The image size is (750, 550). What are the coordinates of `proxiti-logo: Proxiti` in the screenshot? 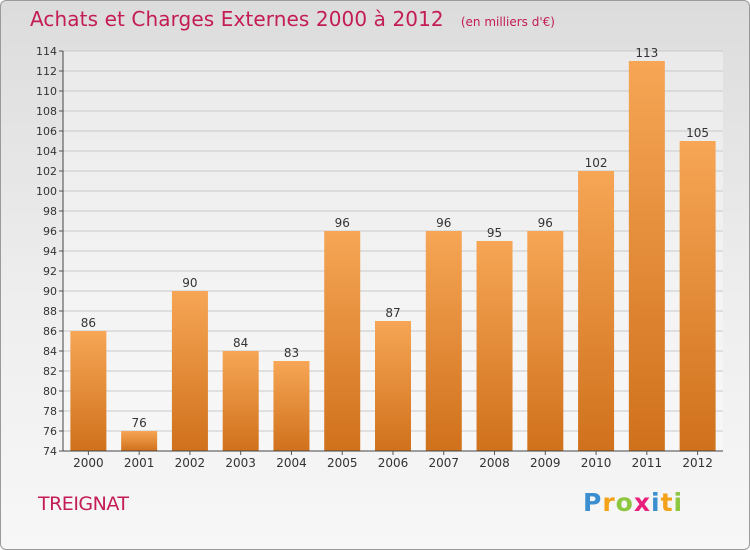 It's located at (633, 502).